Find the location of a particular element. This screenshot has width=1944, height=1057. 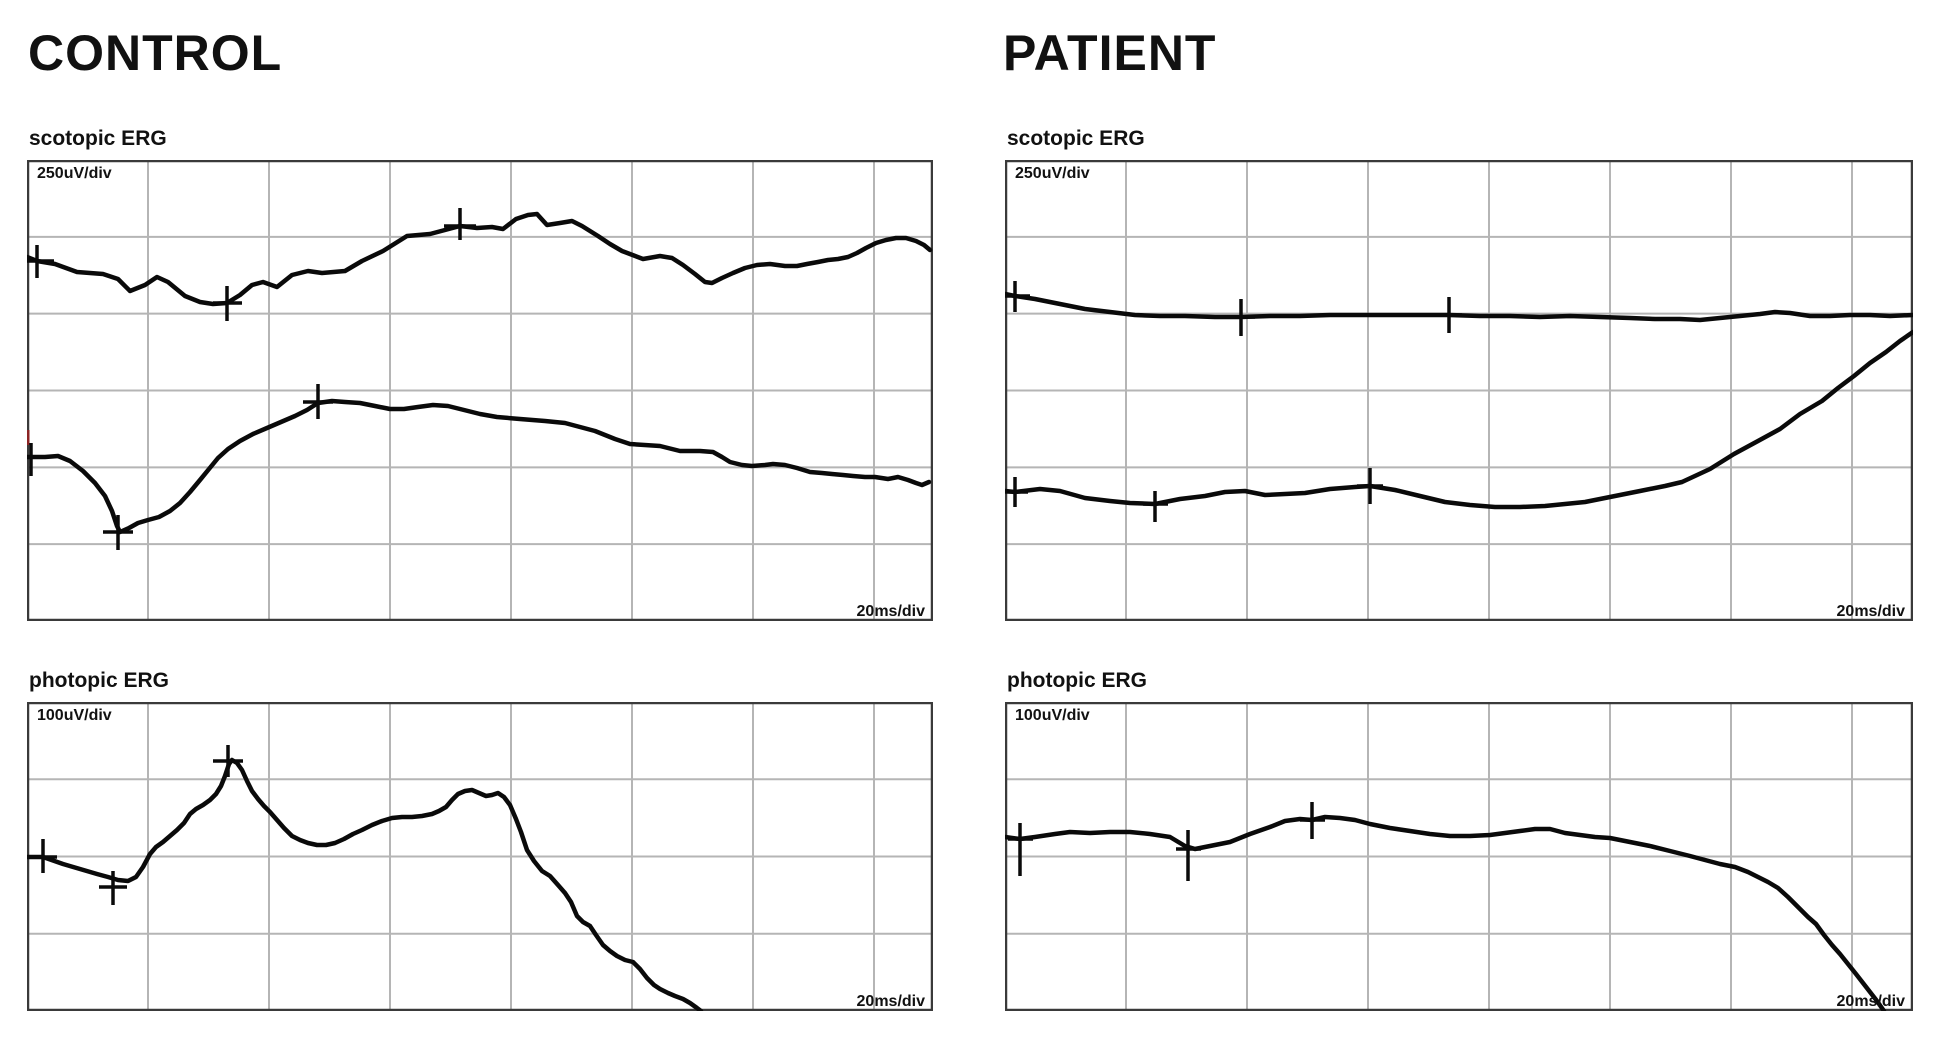

photopic-plot-control is located at coordinates (480, 856).